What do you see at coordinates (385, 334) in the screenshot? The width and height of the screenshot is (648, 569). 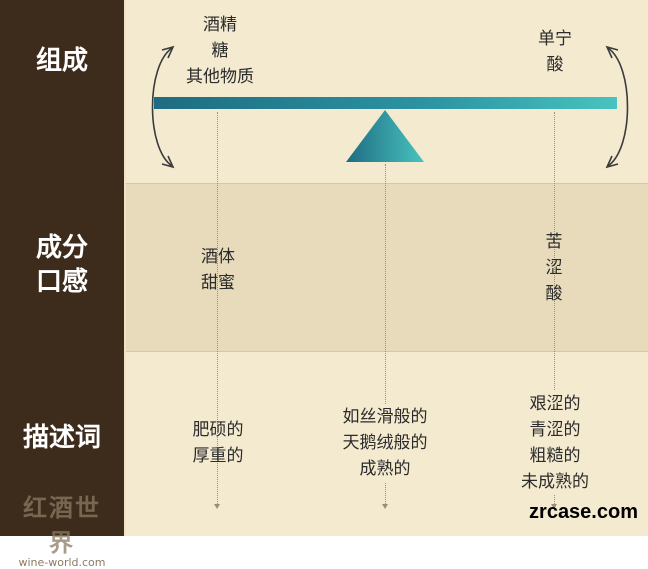 I see `guide-line-center` at bounding box center [385, 334].